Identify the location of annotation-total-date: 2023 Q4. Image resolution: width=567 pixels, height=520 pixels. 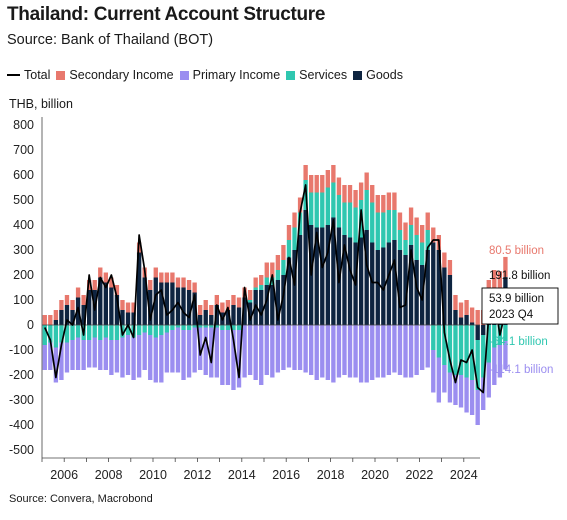
(511, 315).